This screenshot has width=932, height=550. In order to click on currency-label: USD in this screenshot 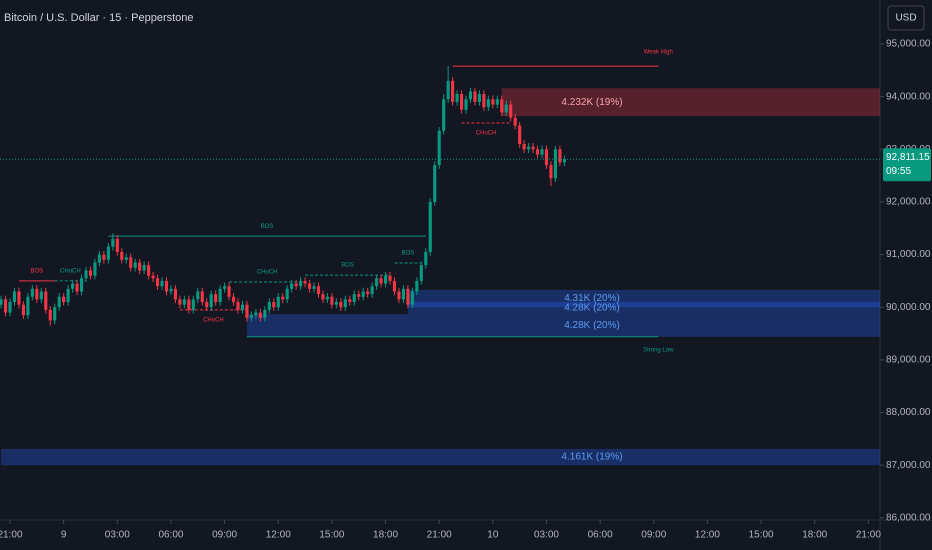, I will do `click(905, 18)`.